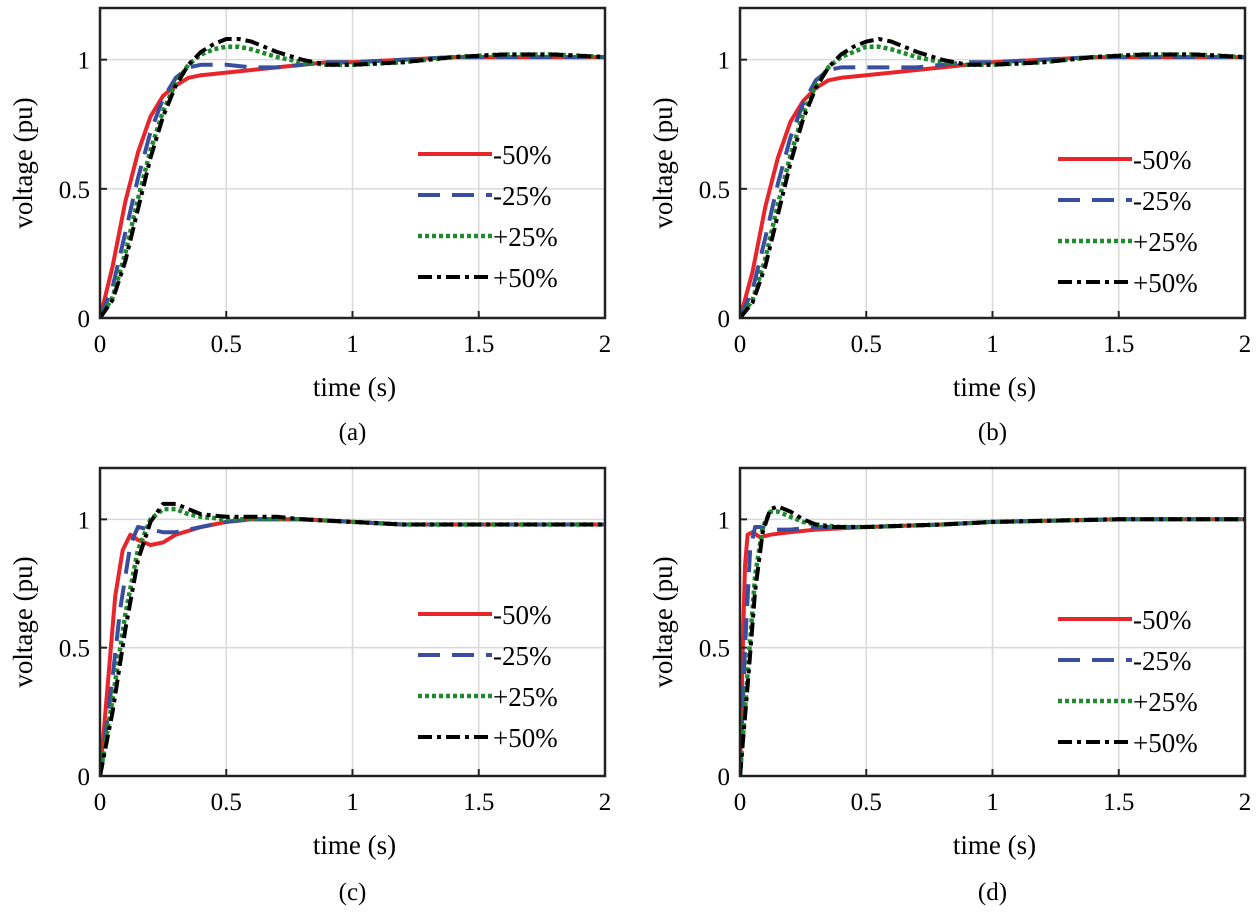 The image size is (1260, 917). Describe the element at coordinates (353, 892) in the screenshot. I see `panel-caption: (c)` at that location.